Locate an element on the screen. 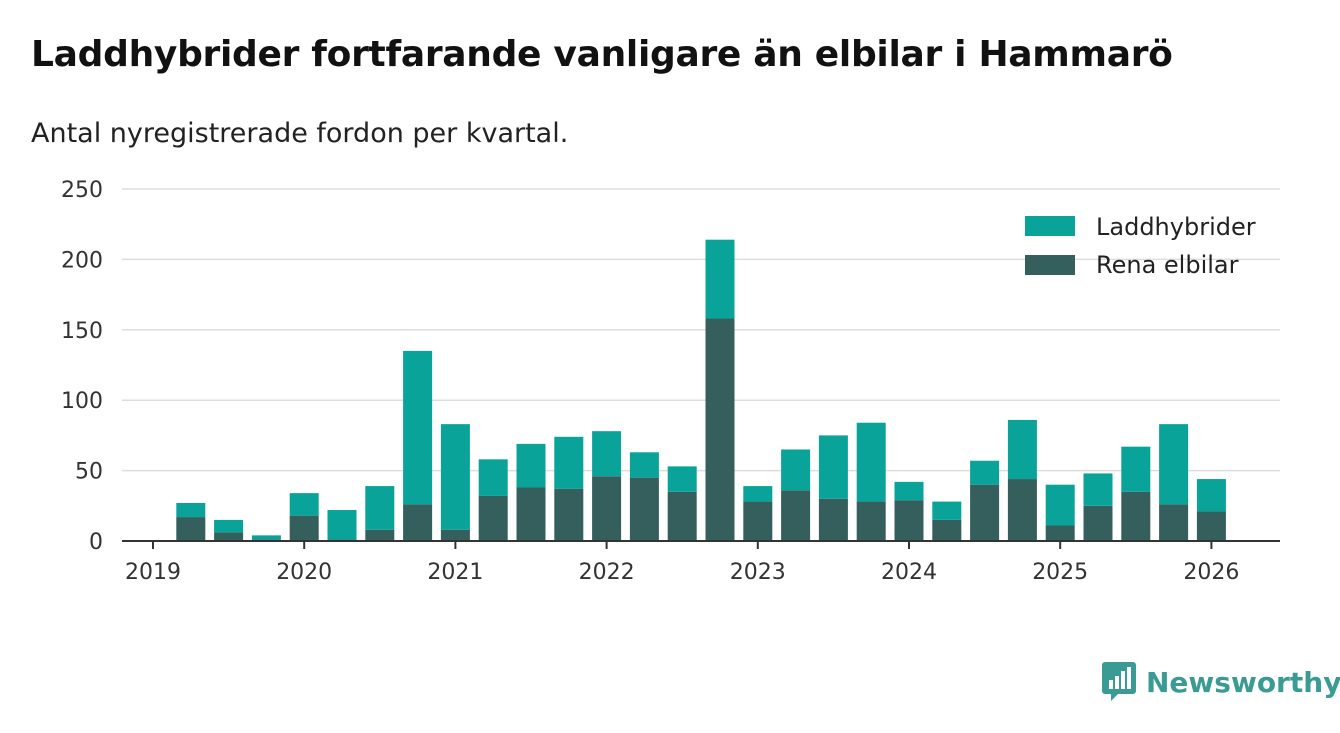 The image size is (1340, 733). x-axis: 2019 2020 2021 2022 2023 2024 2025 2026 is located at coordinates (701, 562).